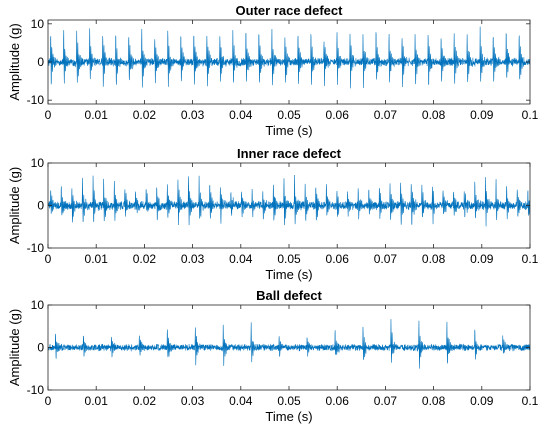  What do you see at coordinates (290, 10) in the screenshot?
I see `subplot-title: Outer race defect` at bounding box center [290, 10].